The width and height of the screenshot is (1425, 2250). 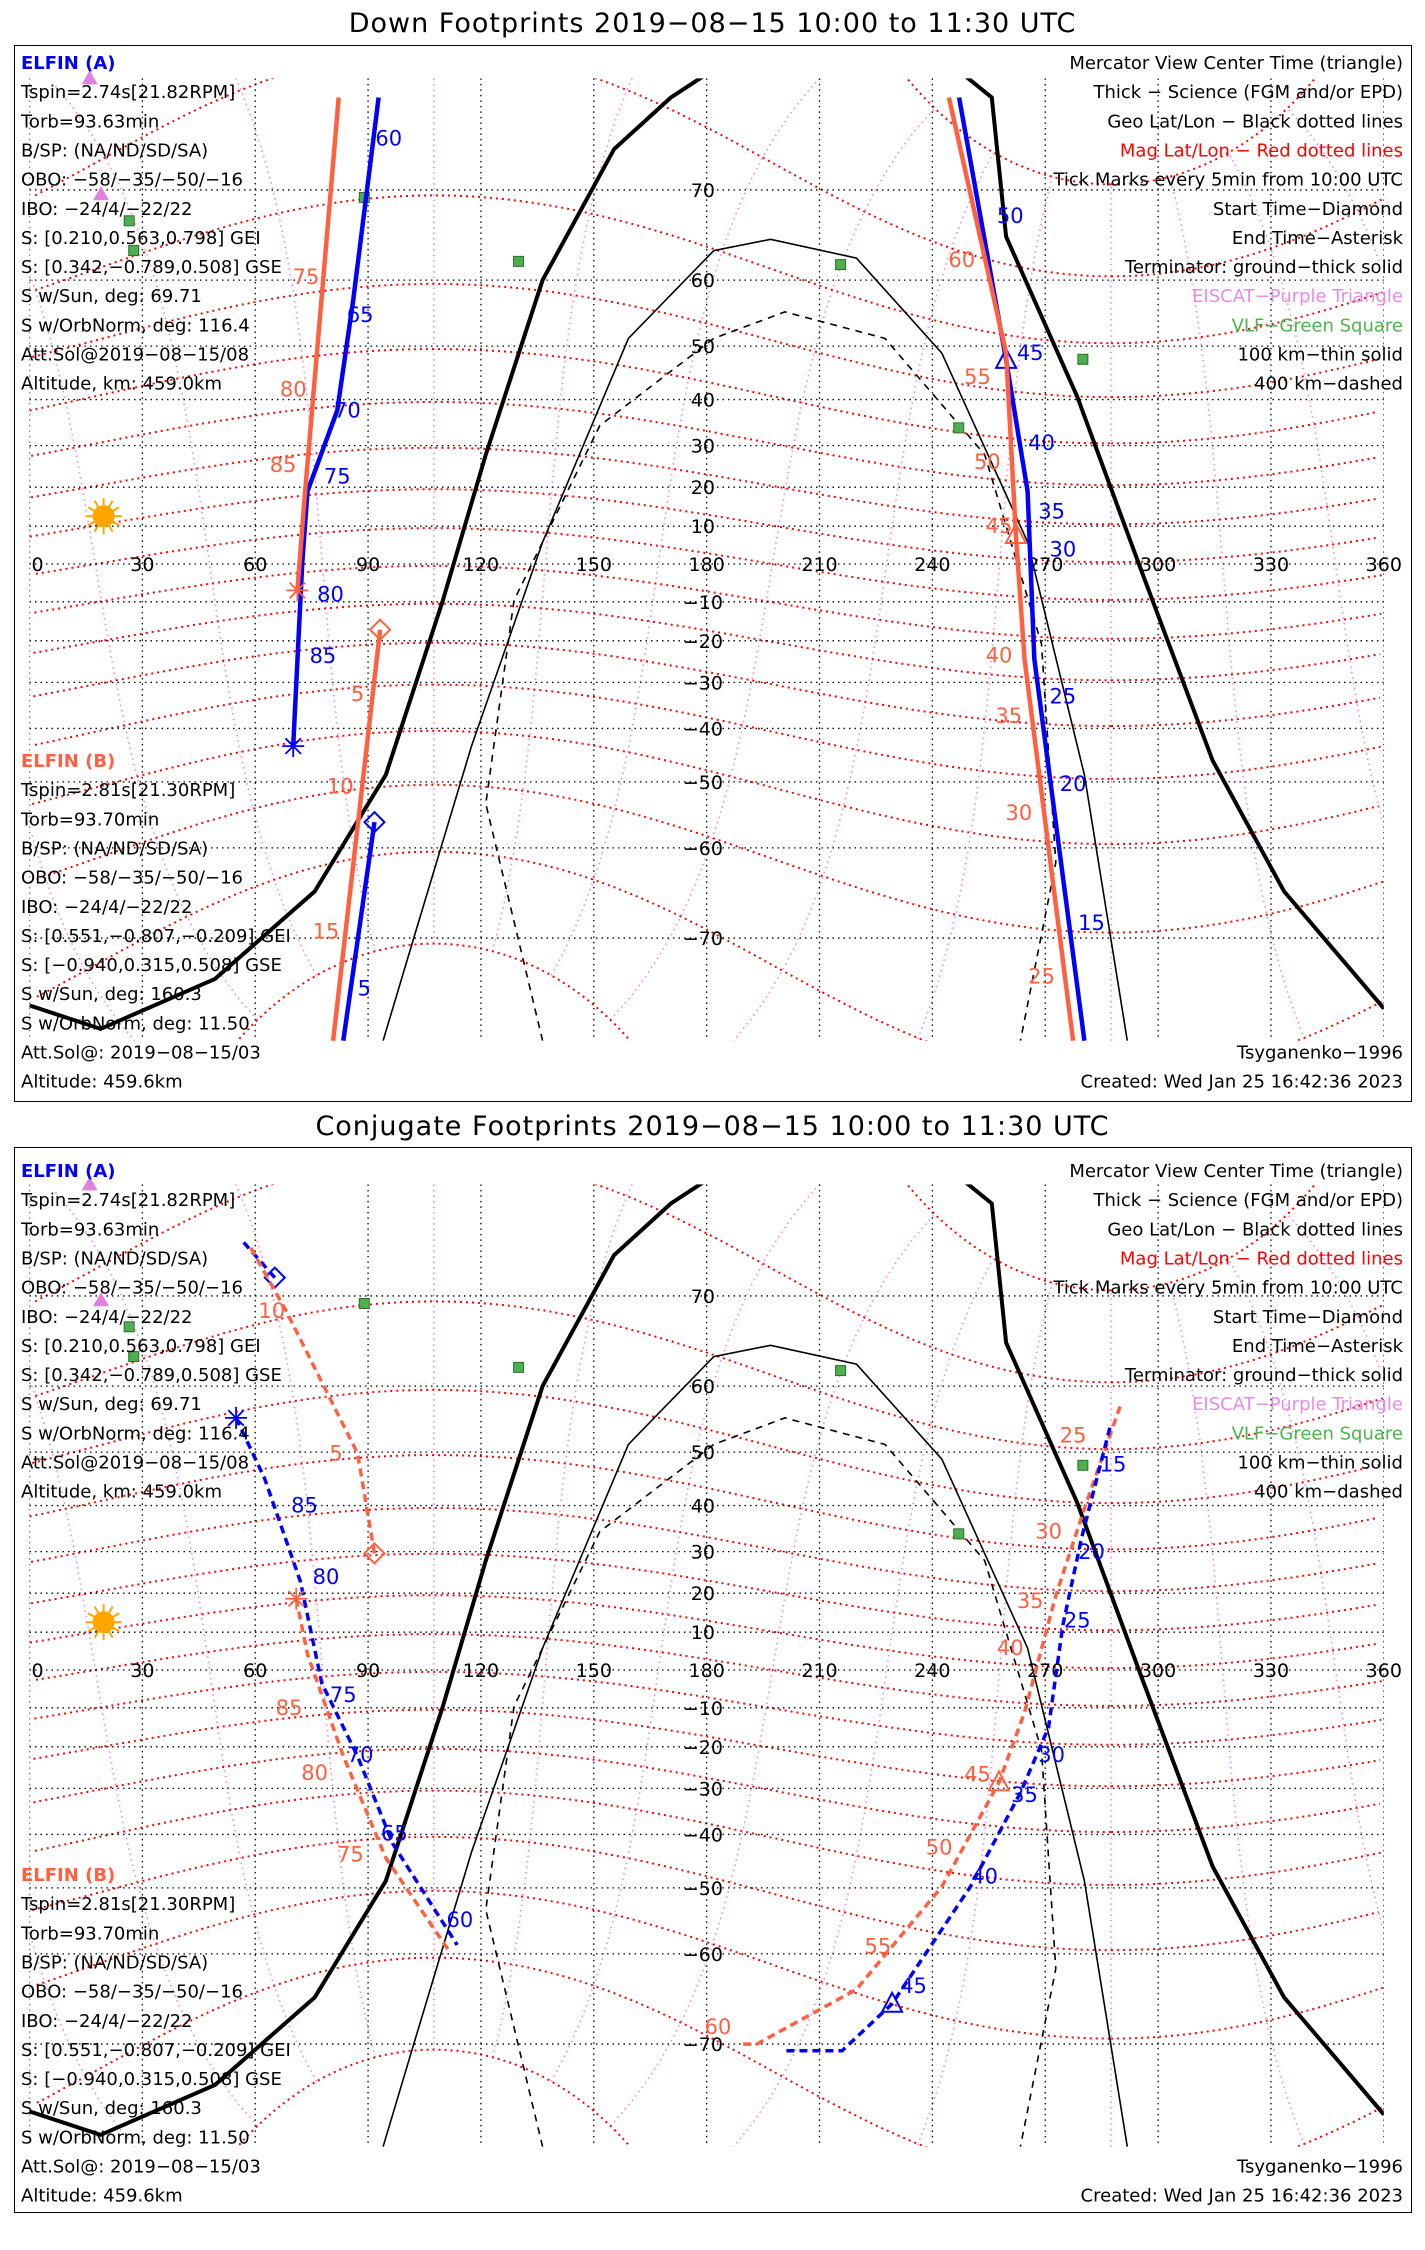 What do you see at coordinates (703, 849) in the screenshot?
I see `latitude-tick-label: −60` at bounding box center [703, 849].